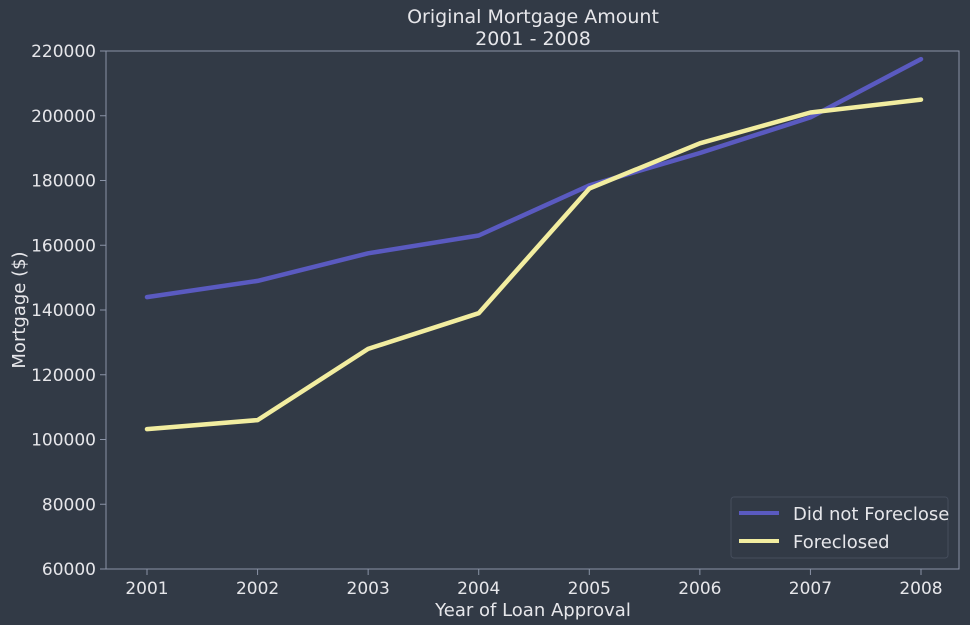 The width and height of the screenshot is (970, 625). I want to click on legend-label-did-not-foreclose: Did not Foreclose, so click(871, 514).